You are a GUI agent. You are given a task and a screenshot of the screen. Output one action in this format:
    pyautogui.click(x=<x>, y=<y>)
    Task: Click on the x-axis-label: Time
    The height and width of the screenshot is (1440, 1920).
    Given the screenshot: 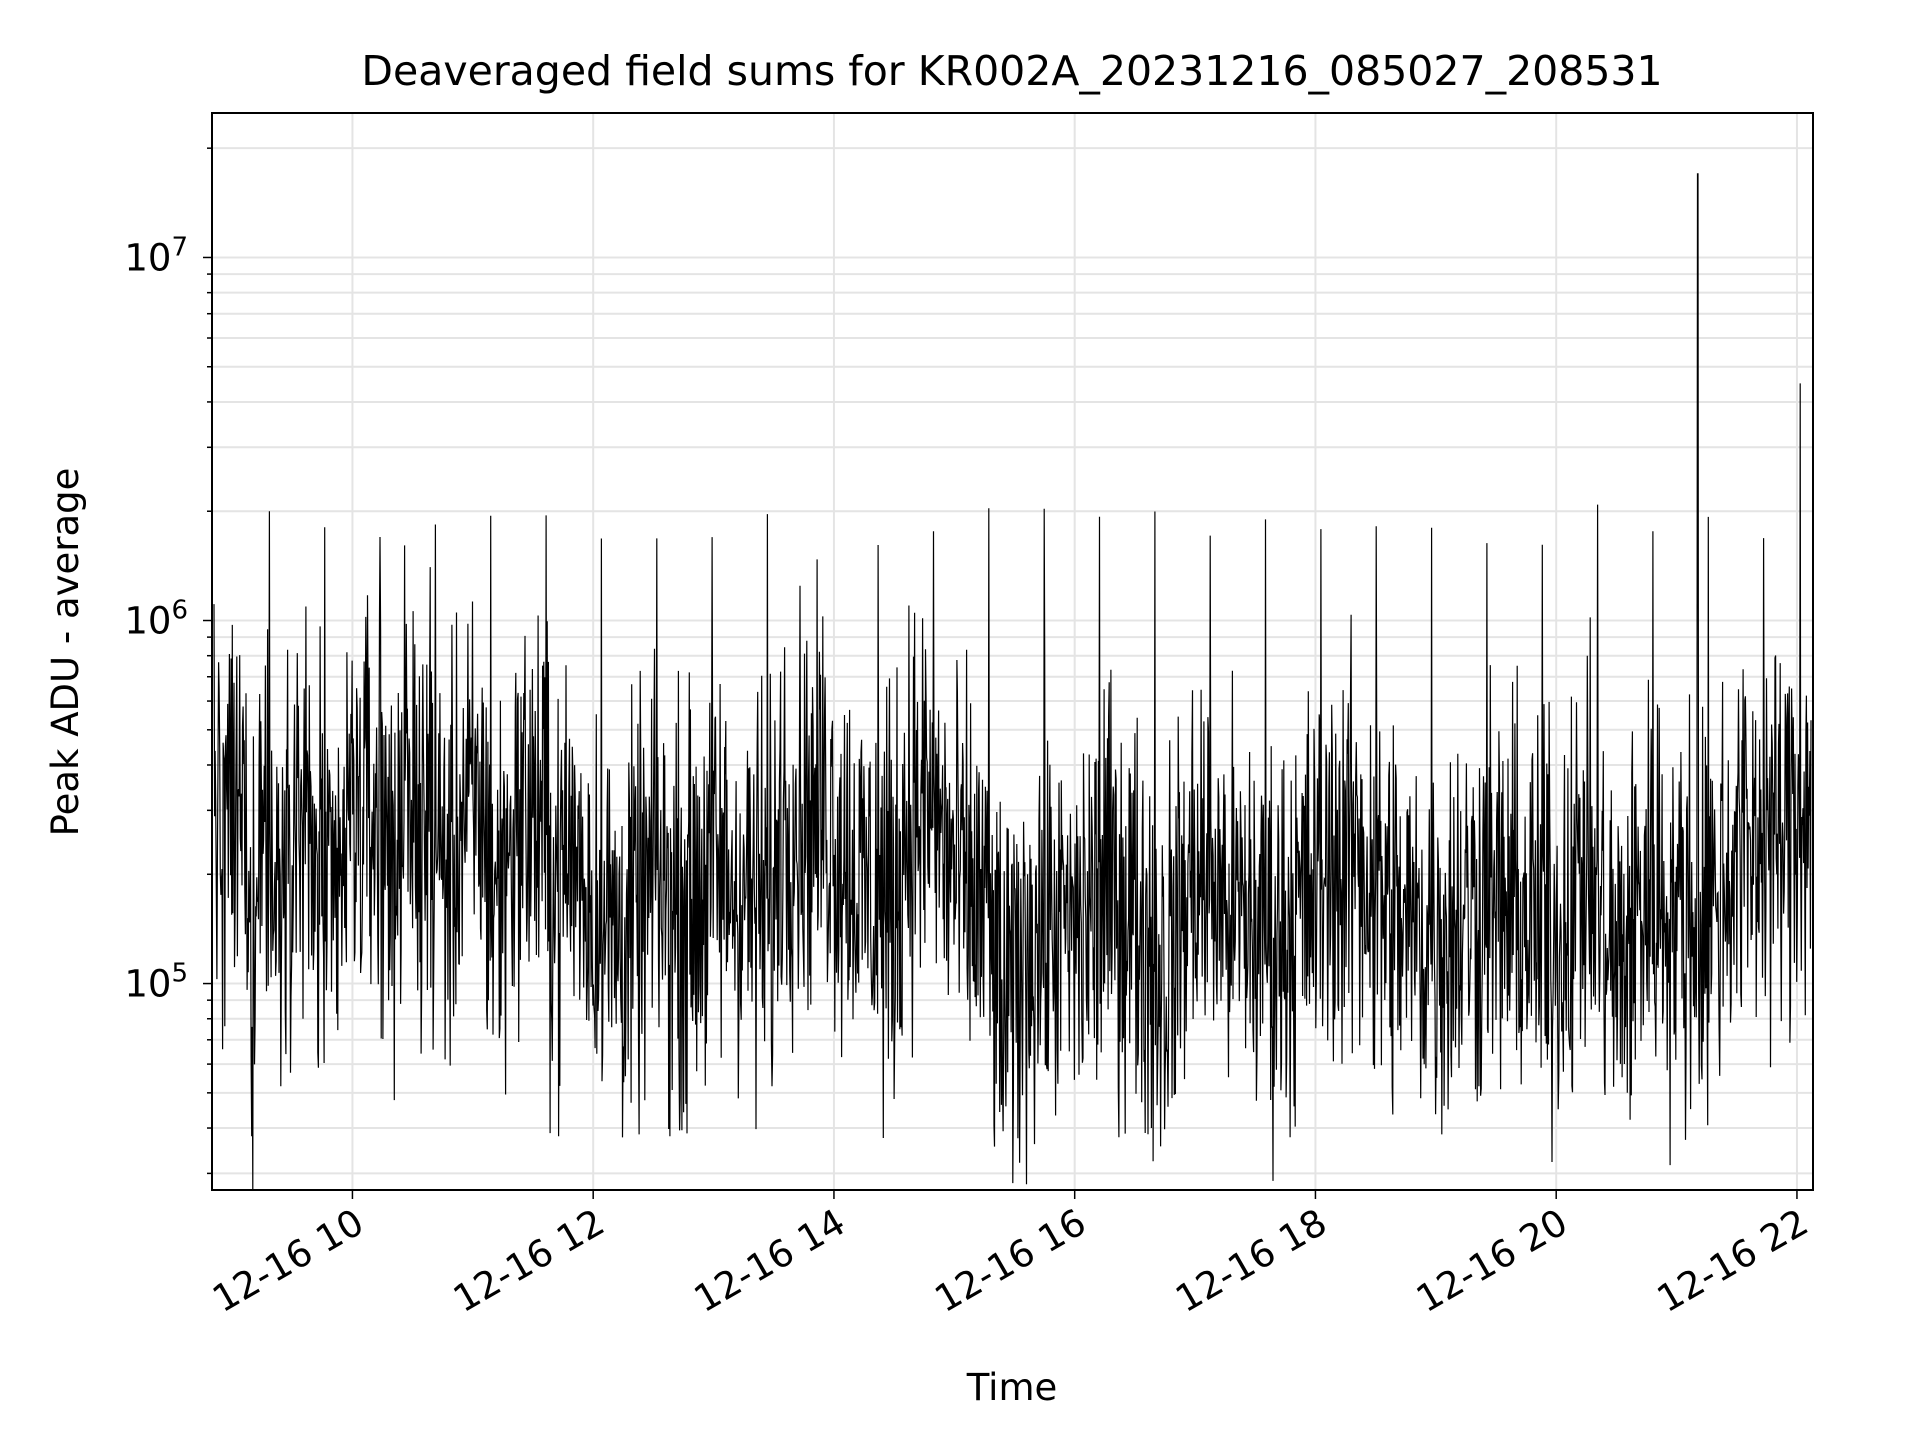 What is the action you would take?
    pyautogui.click(x=1012, y=1387)
    